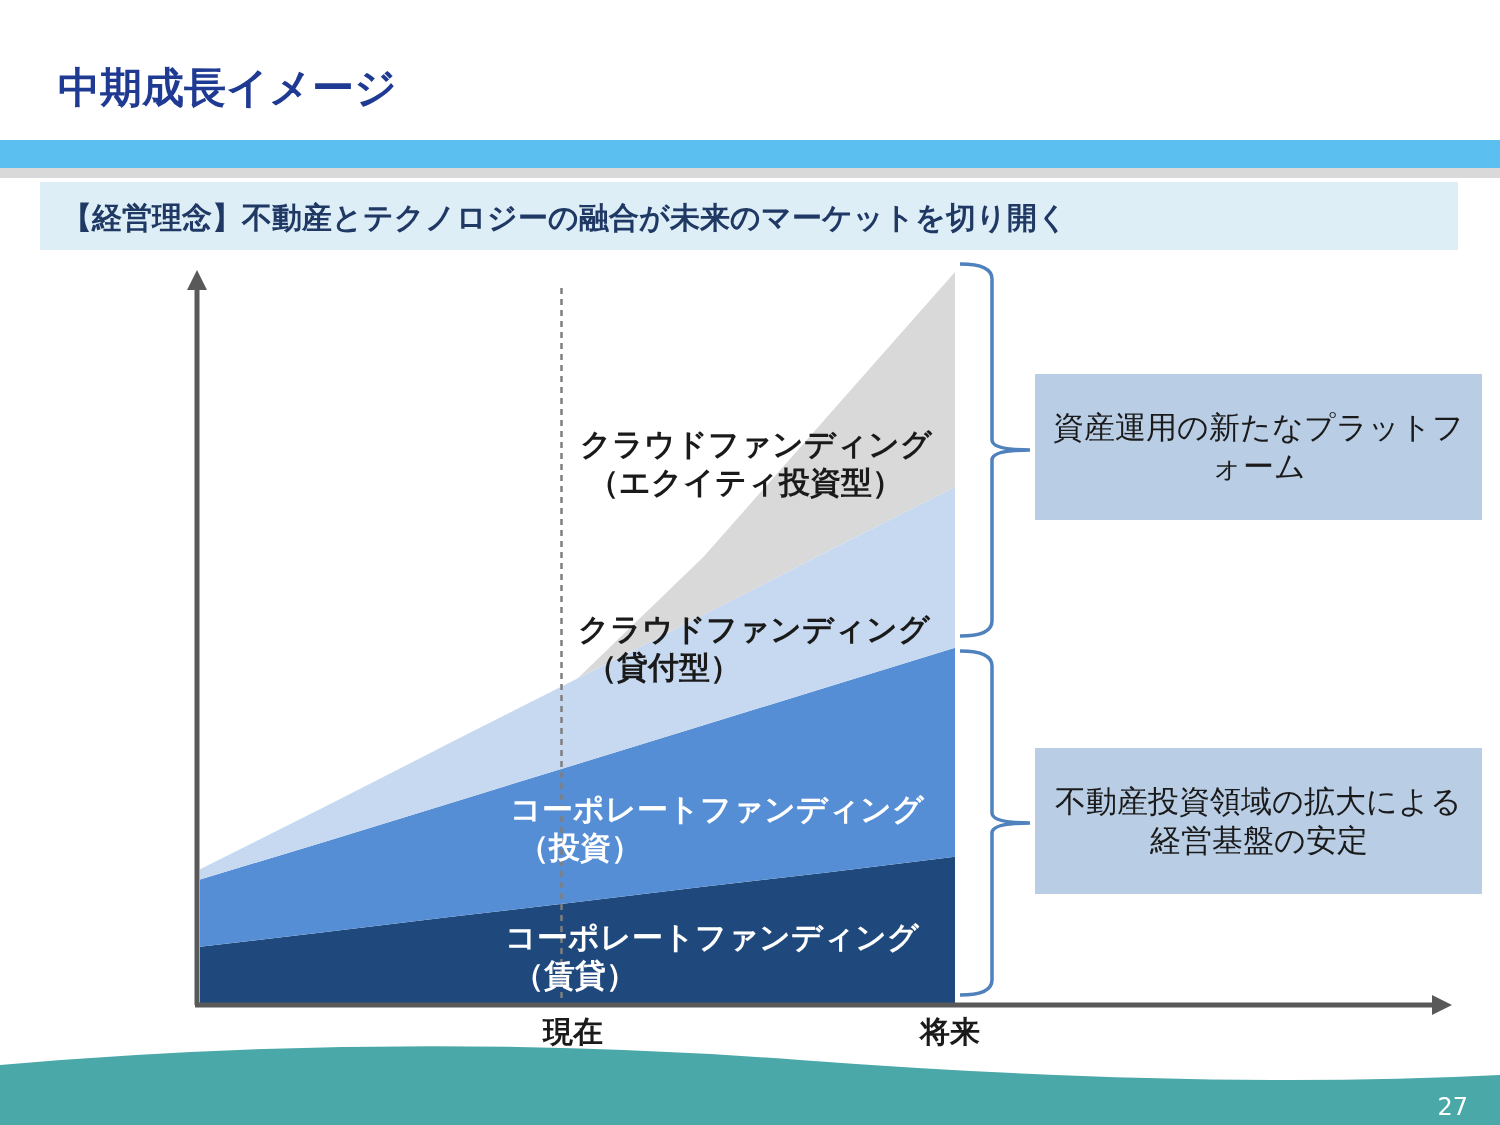  Describe the element at coordinates (717, 828) in the screenshot. I see `series-label: コーポレートファンディング（投資）` at that location.